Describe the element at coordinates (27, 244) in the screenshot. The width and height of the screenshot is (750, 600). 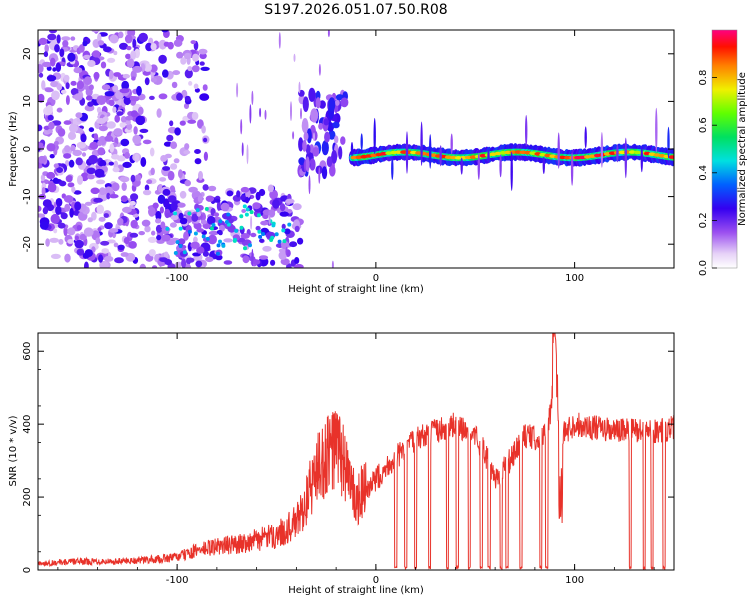
I see `y-tick-label: -20` at that location.